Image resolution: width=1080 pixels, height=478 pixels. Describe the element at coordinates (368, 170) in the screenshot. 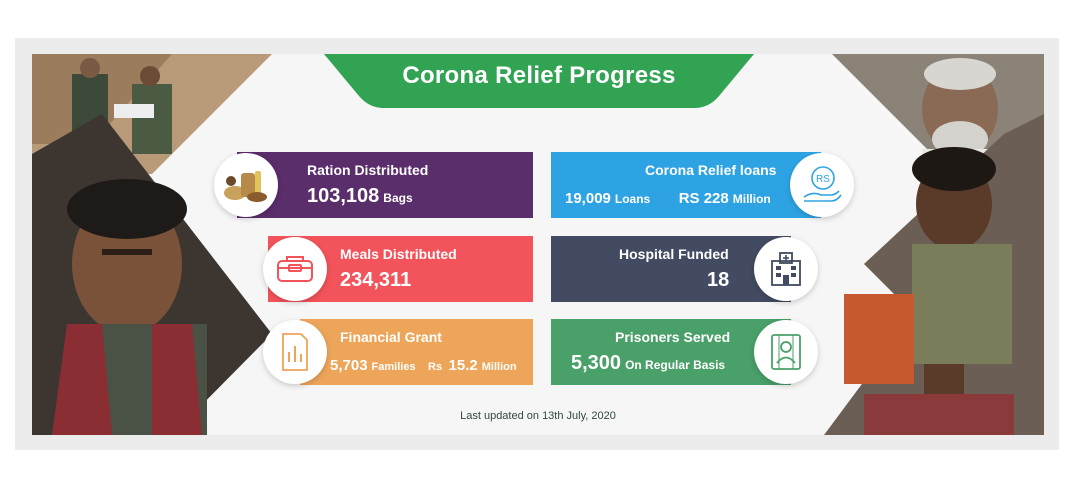

I see `ration-label: Ration Distributed` at that location.